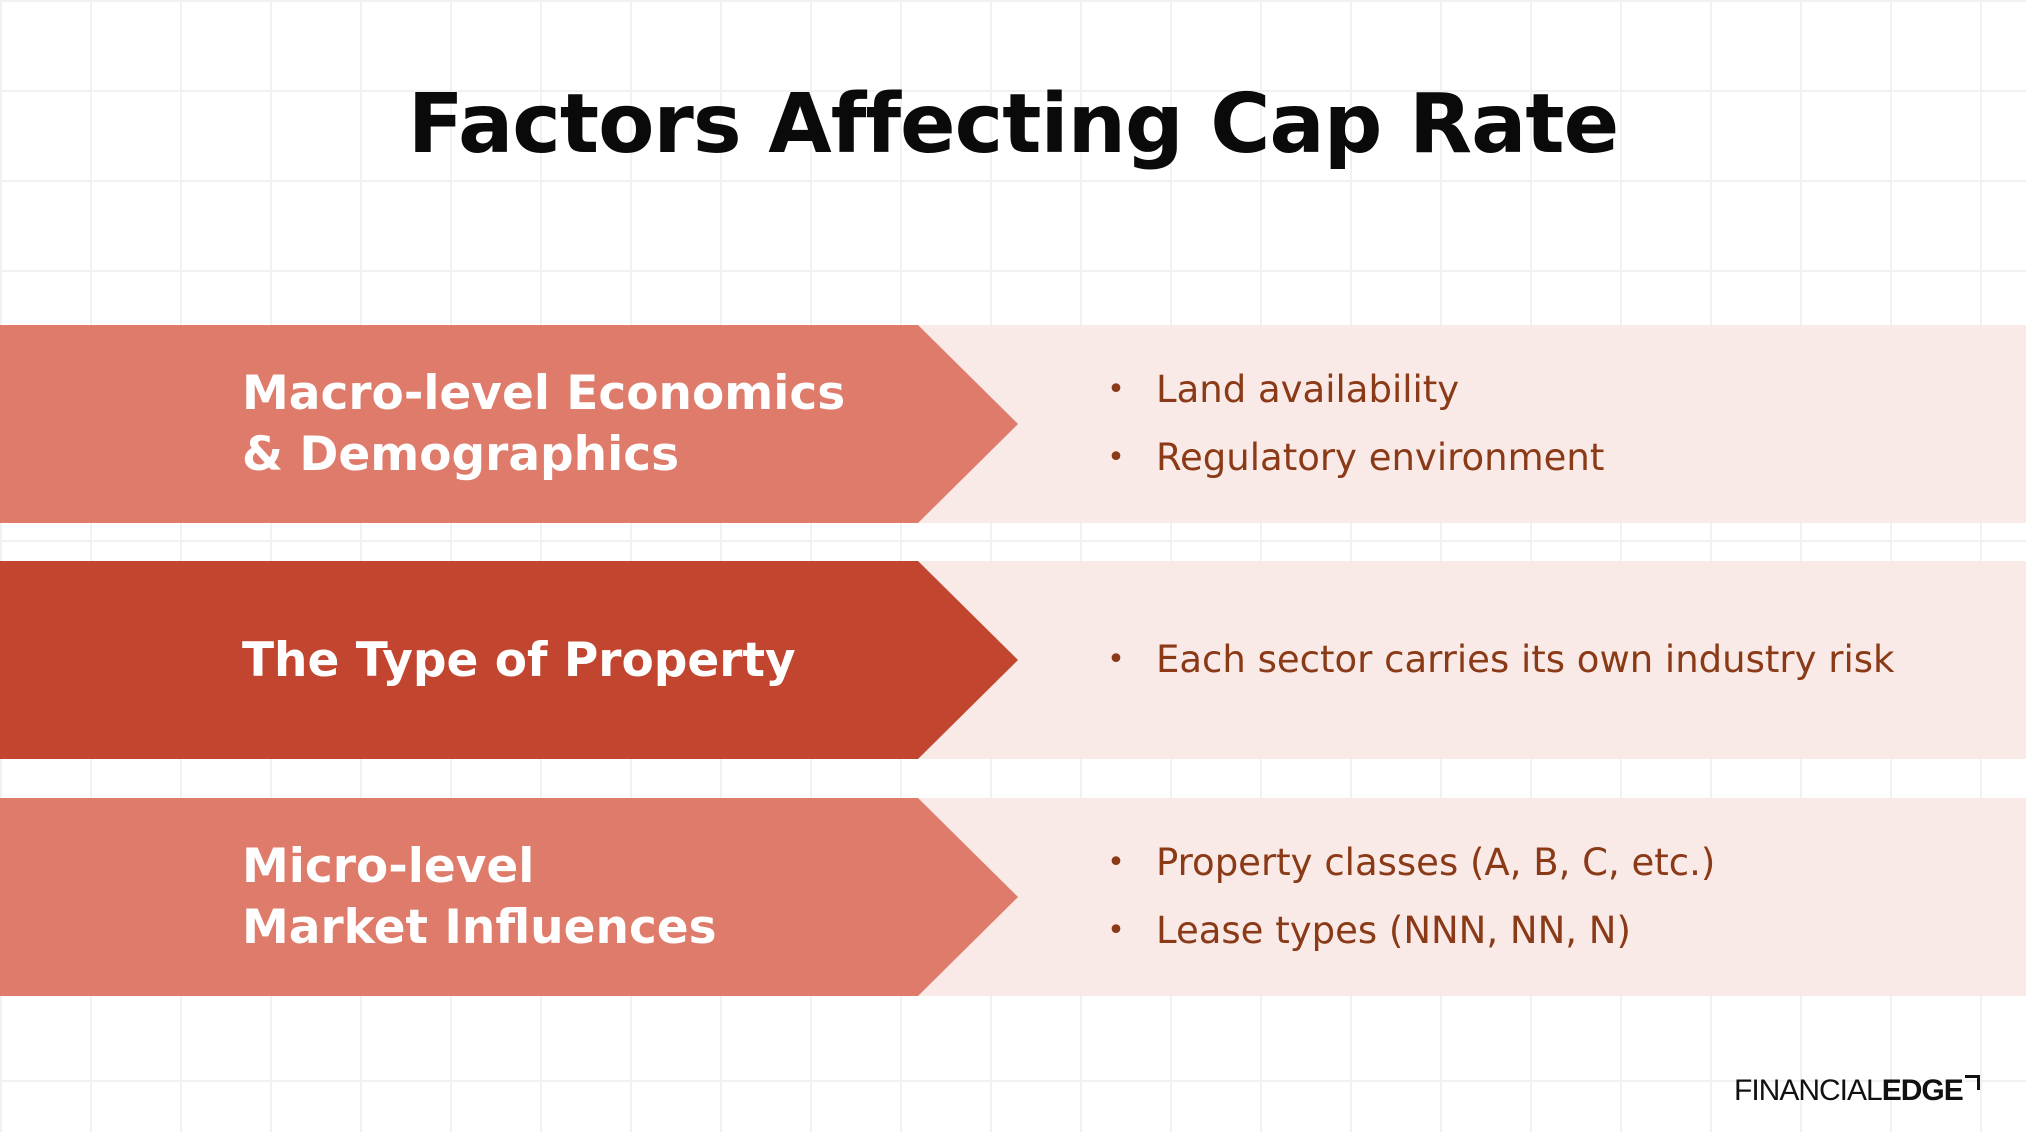 The image size is (2026, 1132). What do you see at coordinates (1436, 862) in the screenshot?
I see `factor-bullet-text: Property classes (A, B, C, etc.)` at bounding box center [1436, 862].